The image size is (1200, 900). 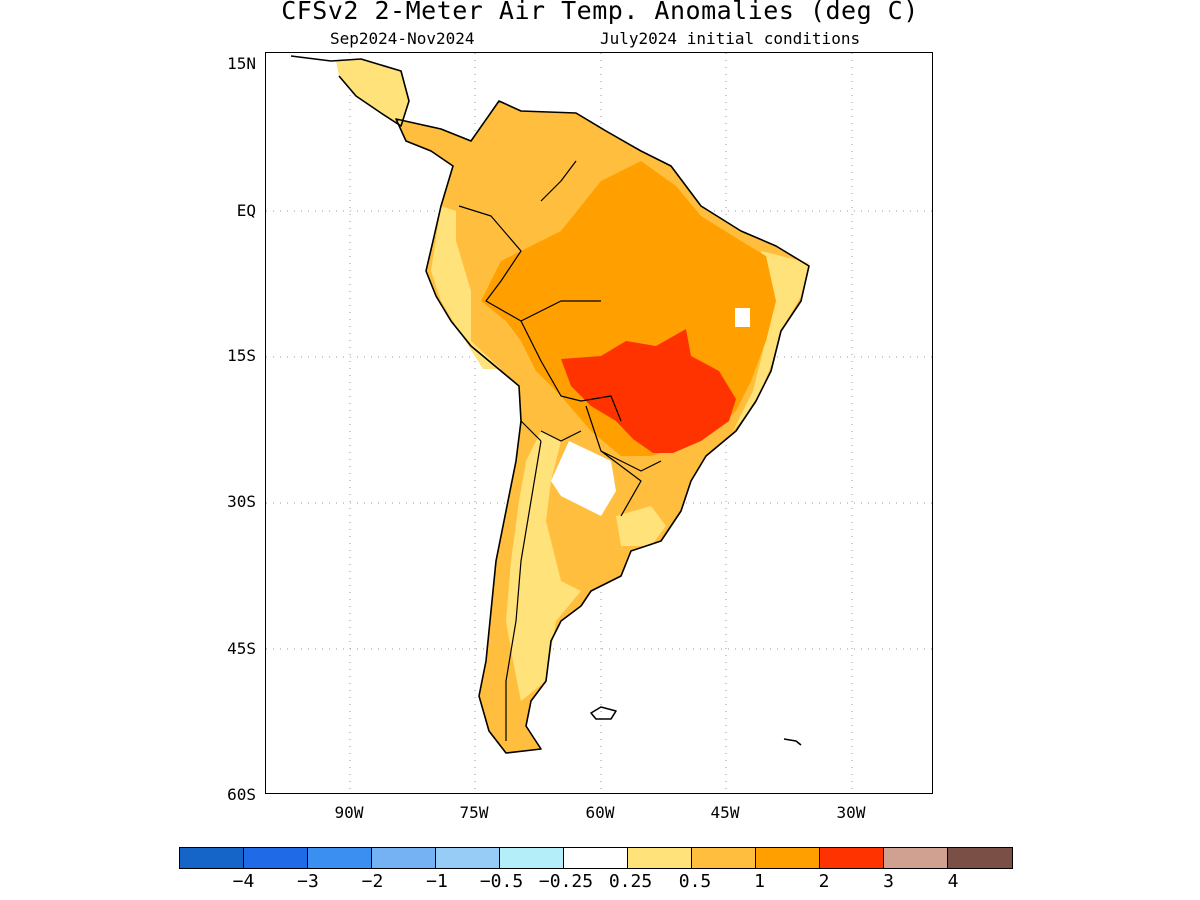 What do you see at coordinates (648, 391) in the screenshot?
I see `central-brazil-hot-core` at bounding box center [648, 391].